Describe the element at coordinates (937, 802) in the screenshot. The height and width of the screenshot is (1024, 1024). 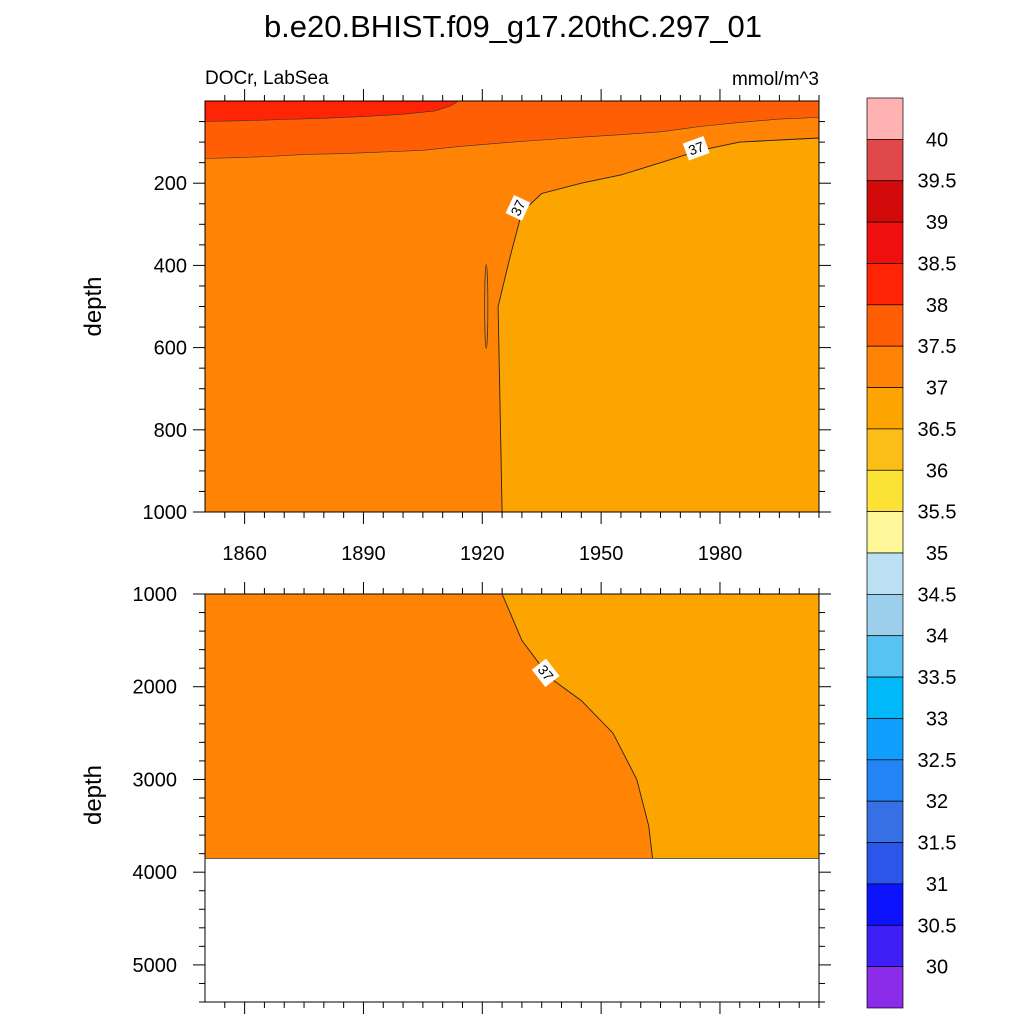
I see `colorbar-label: 32` at that location.